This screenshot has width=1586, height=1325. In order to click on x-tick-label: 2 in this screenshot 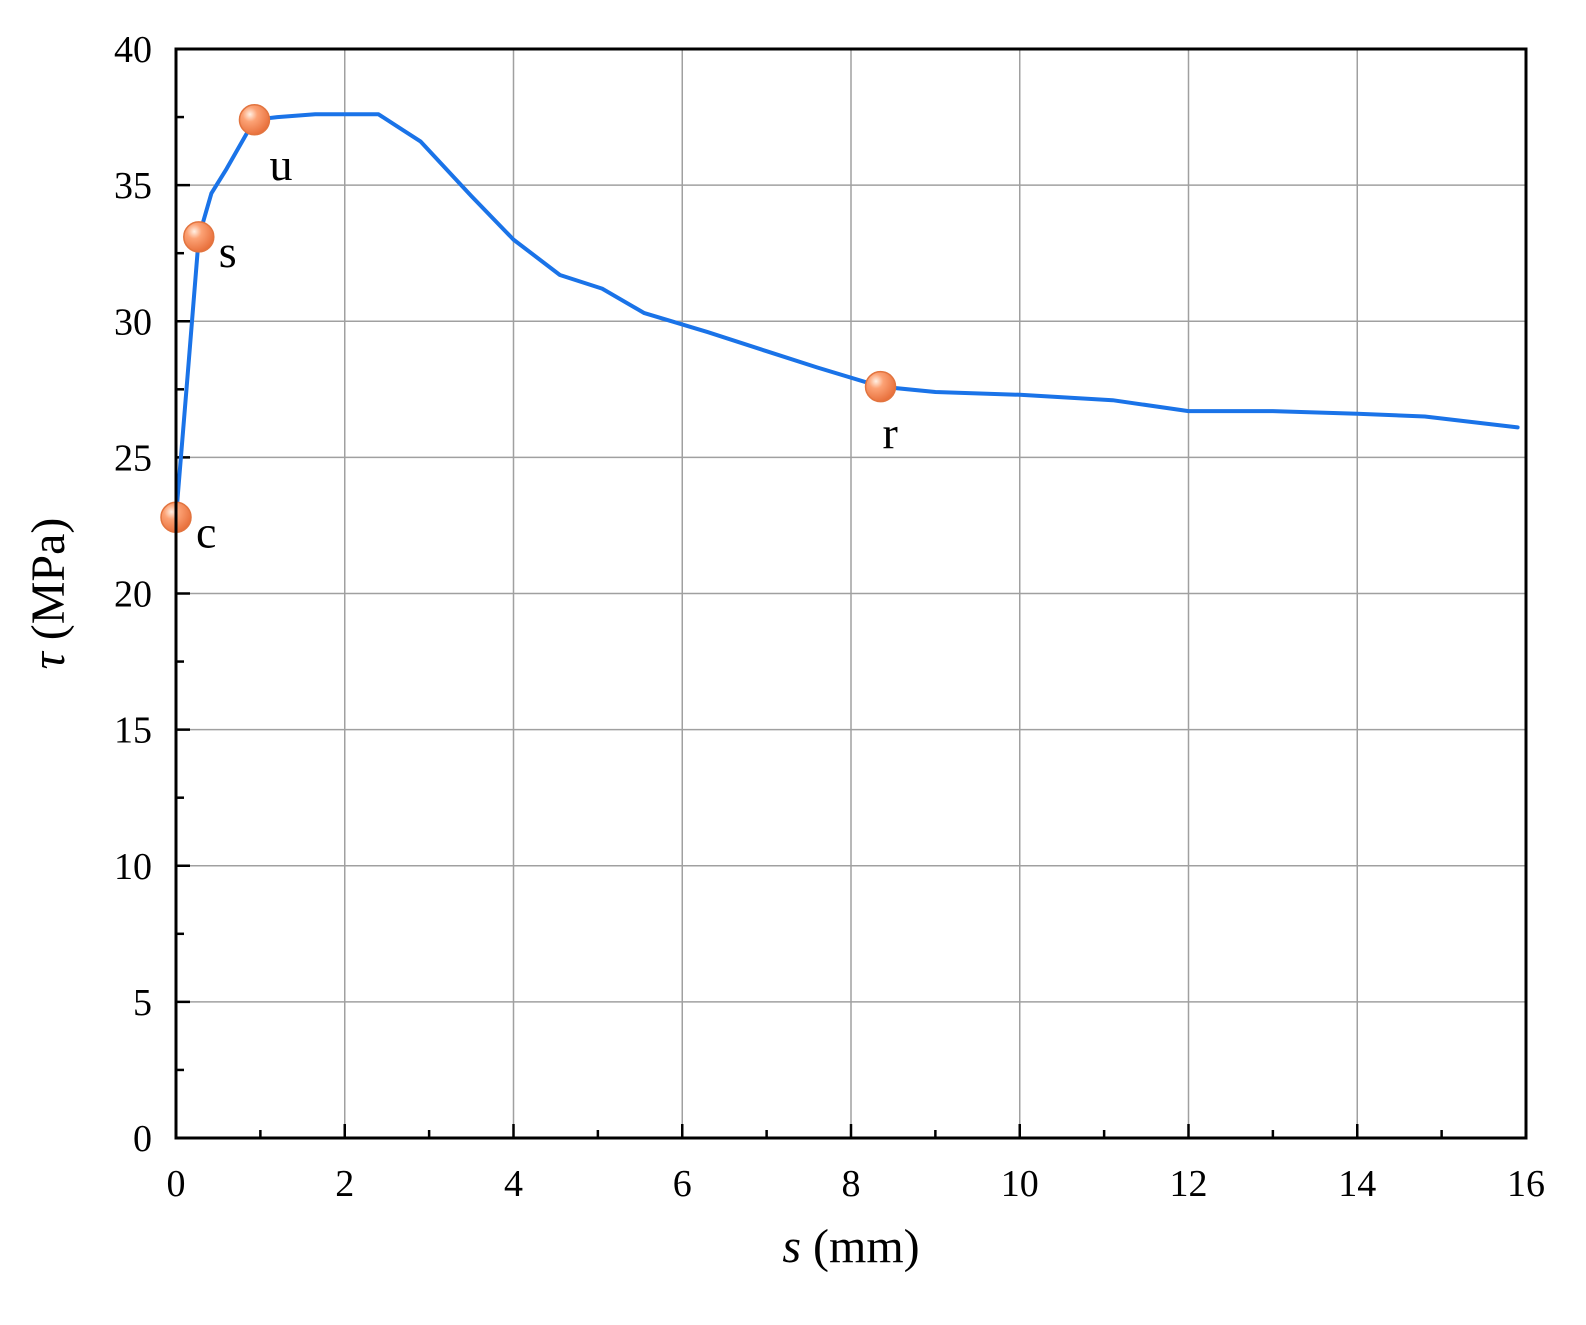, I will do `click(344, 1184)`.